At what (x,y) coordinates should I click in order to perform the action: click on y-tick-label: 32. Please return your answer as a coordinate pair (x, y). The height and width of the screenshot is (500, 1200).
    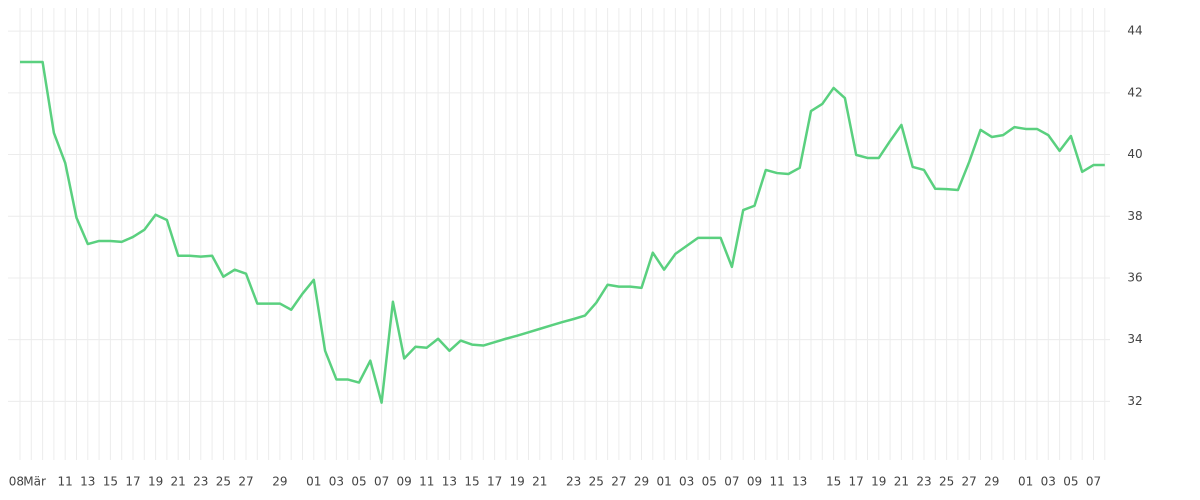
    Looking at the image, I should click on (1134, 401).